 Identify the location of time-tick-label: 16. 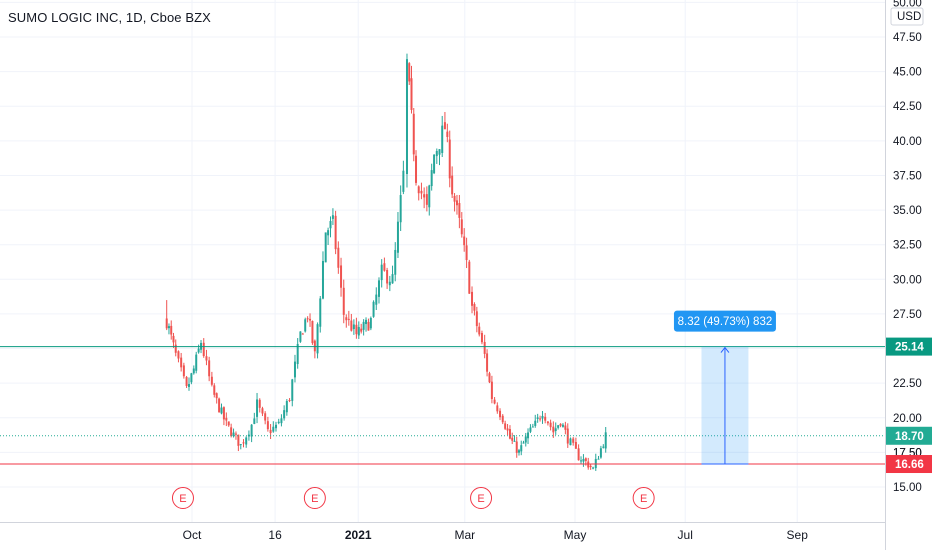
(275, 535).